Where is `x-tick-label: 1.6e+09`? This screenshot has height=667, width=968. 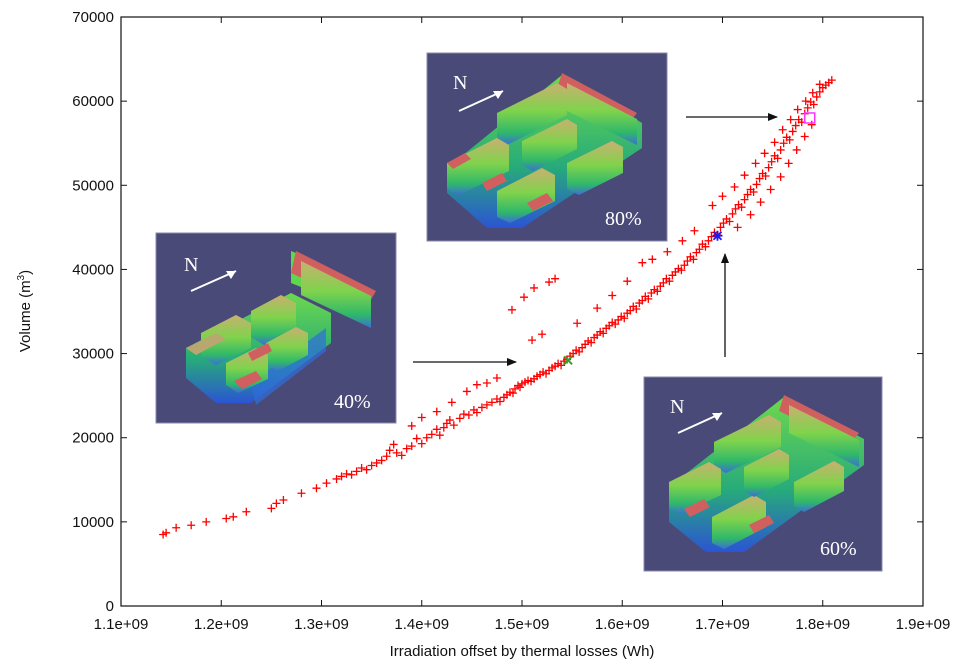
x-tick-label: 1.6e+09 is located at coordinates (622, 624).